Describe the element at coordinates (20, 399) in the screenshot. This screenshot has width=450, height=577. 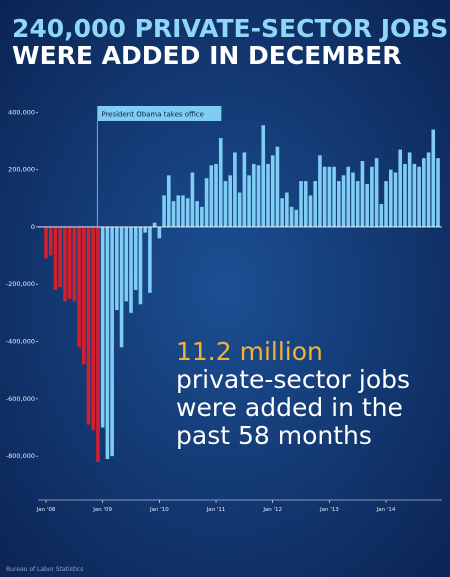
I see `y-tick-label: -600,000` at that location.